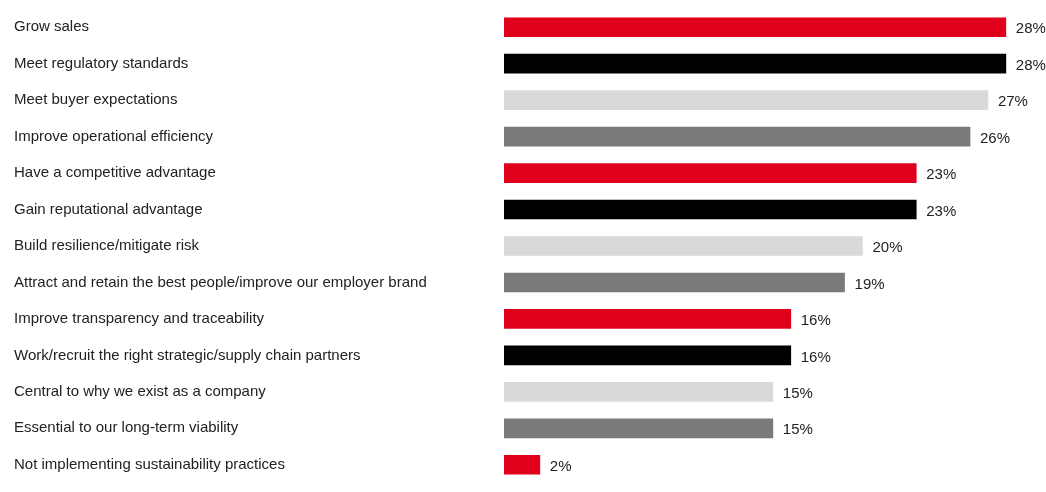 Image resolution: width=1046 pixels, height=492 pixels. I want to click on y-tick-label: Grow sales, so click(52, 26).